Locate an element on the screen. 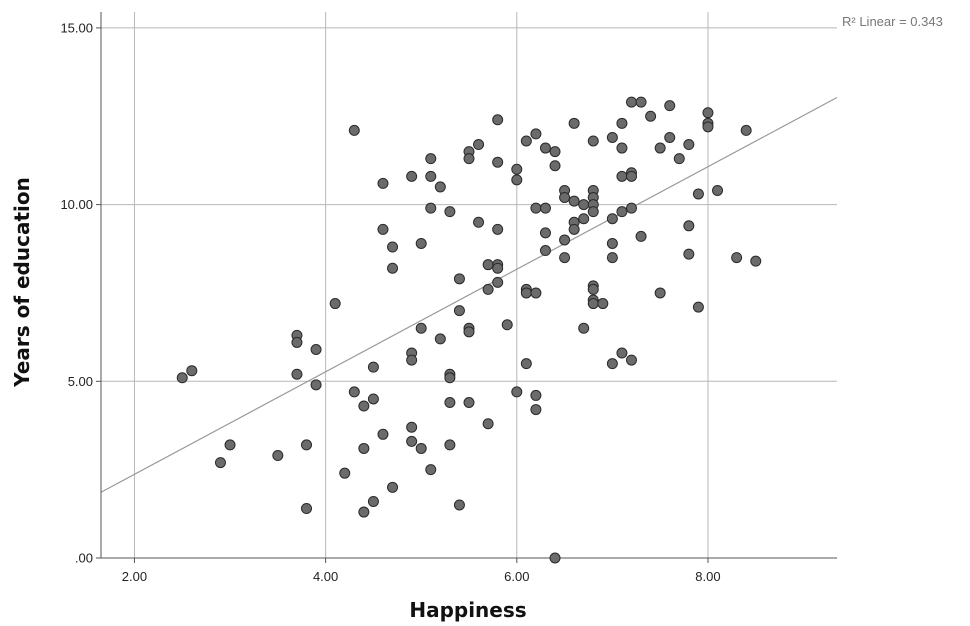  x-tick-label: 4.00 is located at coordinates (325, 576).